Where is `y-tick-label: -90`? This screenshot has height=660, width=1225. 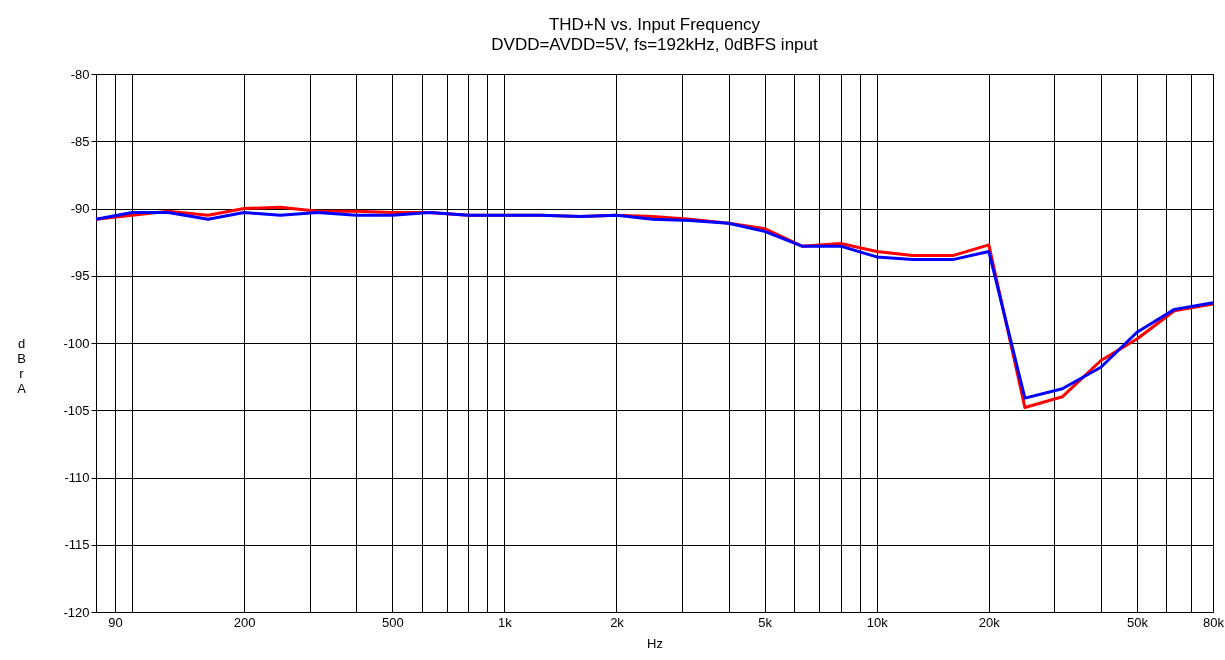
y-tick-label: -90 is located at coordinates (80, 208).